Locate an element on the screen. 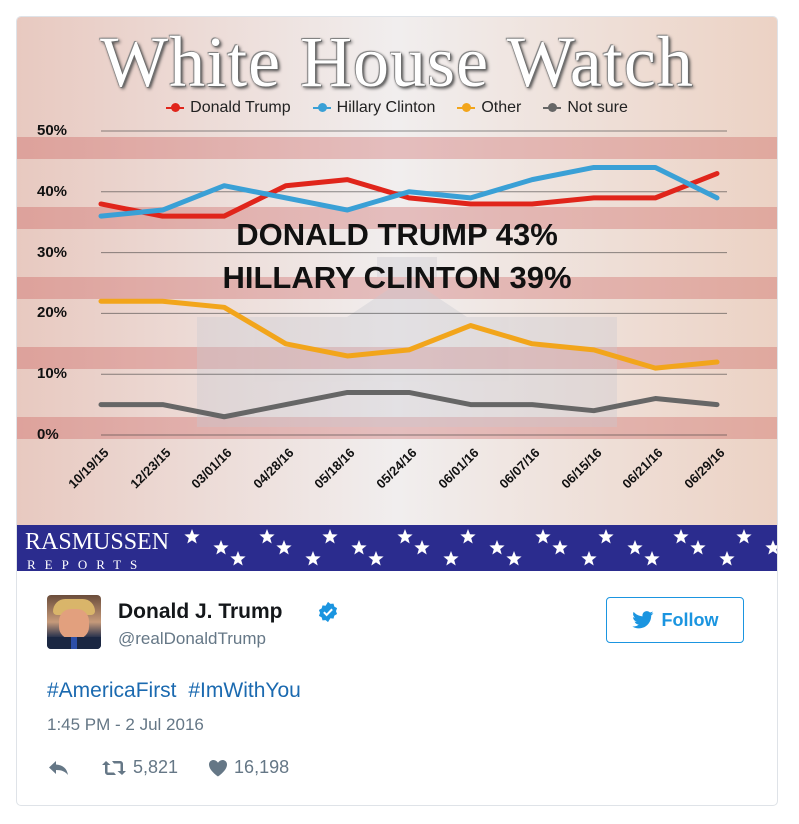  y-tick-label: 10% is located at coordinates (52, 374).